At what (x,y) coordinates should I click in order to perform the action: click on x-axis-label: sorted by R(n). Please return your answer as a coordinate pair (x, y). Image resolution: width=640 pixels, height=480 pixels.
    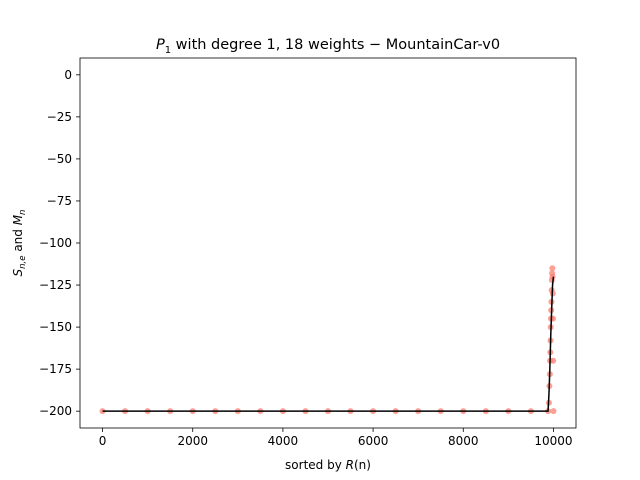
    Looking at the image, I should click on (328, 465).